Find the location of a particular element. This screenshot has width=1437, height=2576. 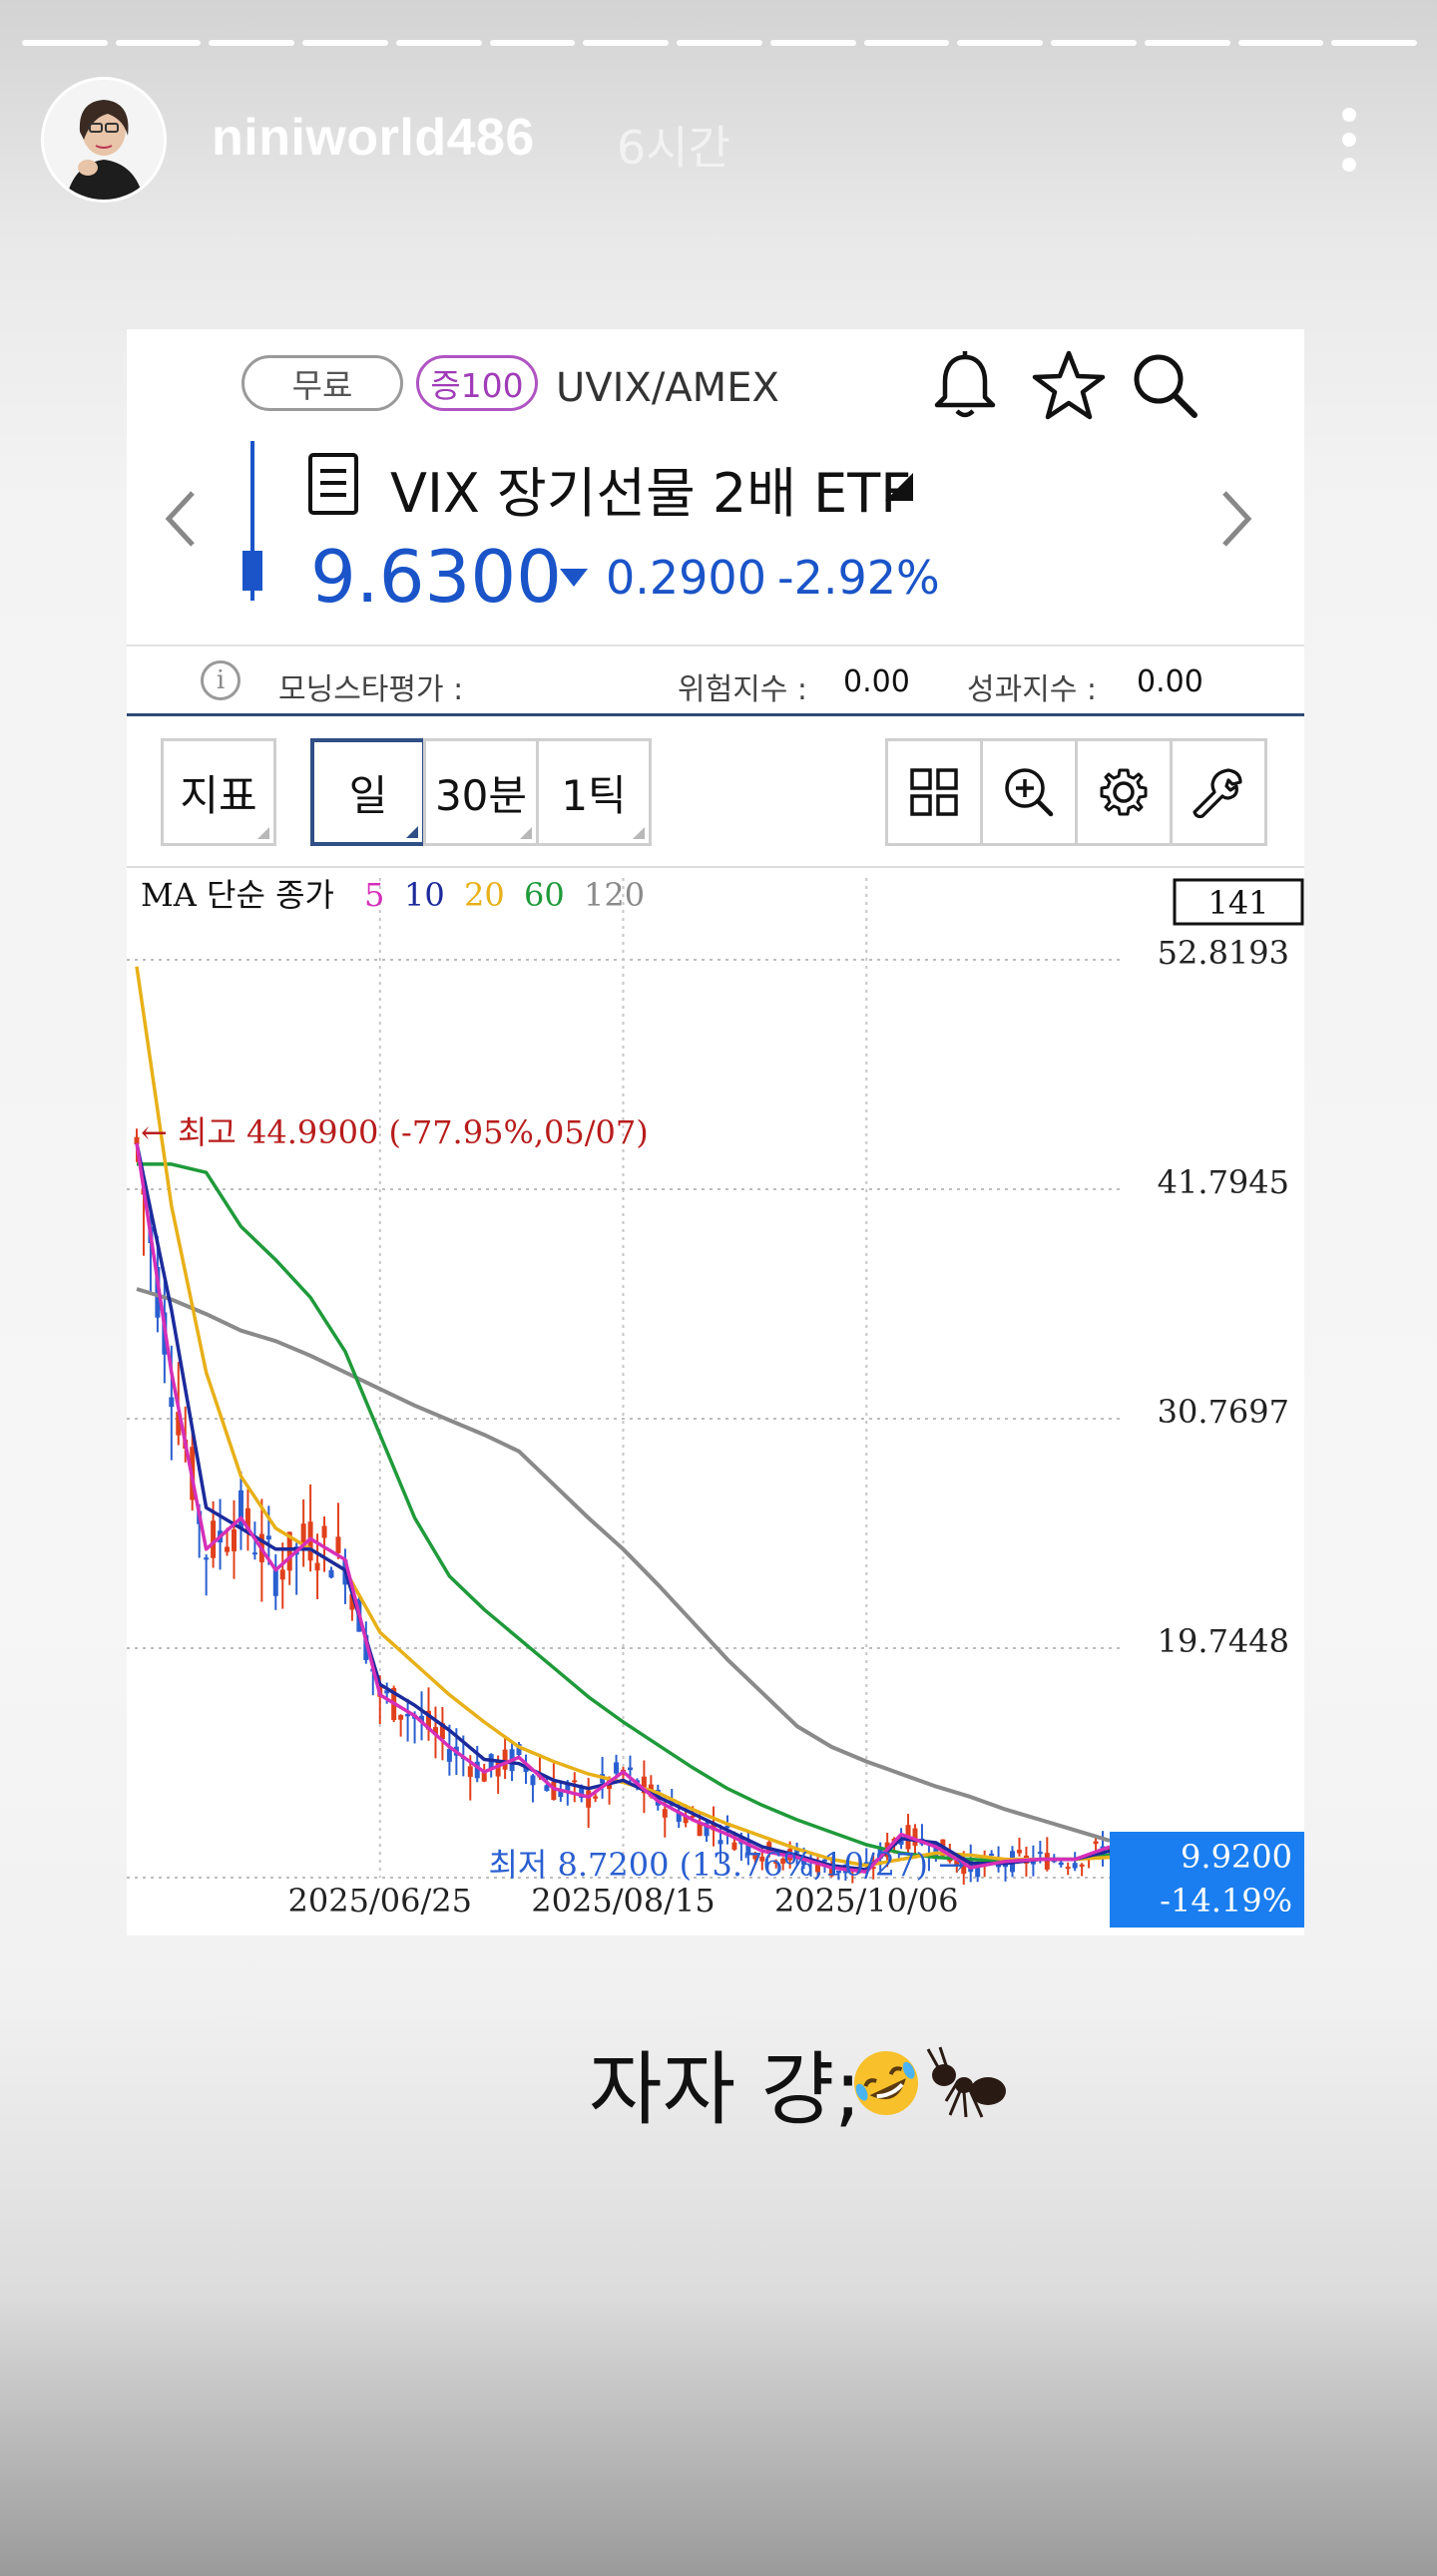

wrench-icon is located at coordinates (1217, 793).